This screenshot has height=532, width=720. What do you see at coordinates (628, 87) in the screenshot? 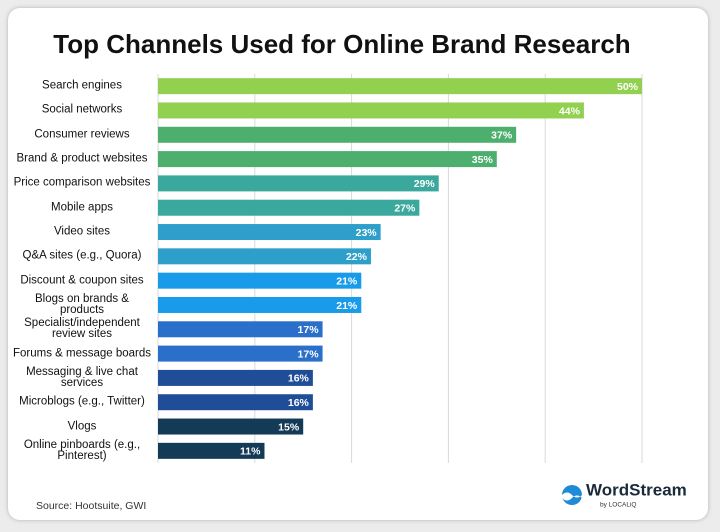
I see `value-label: 50%` at bounding box center [628, 87].